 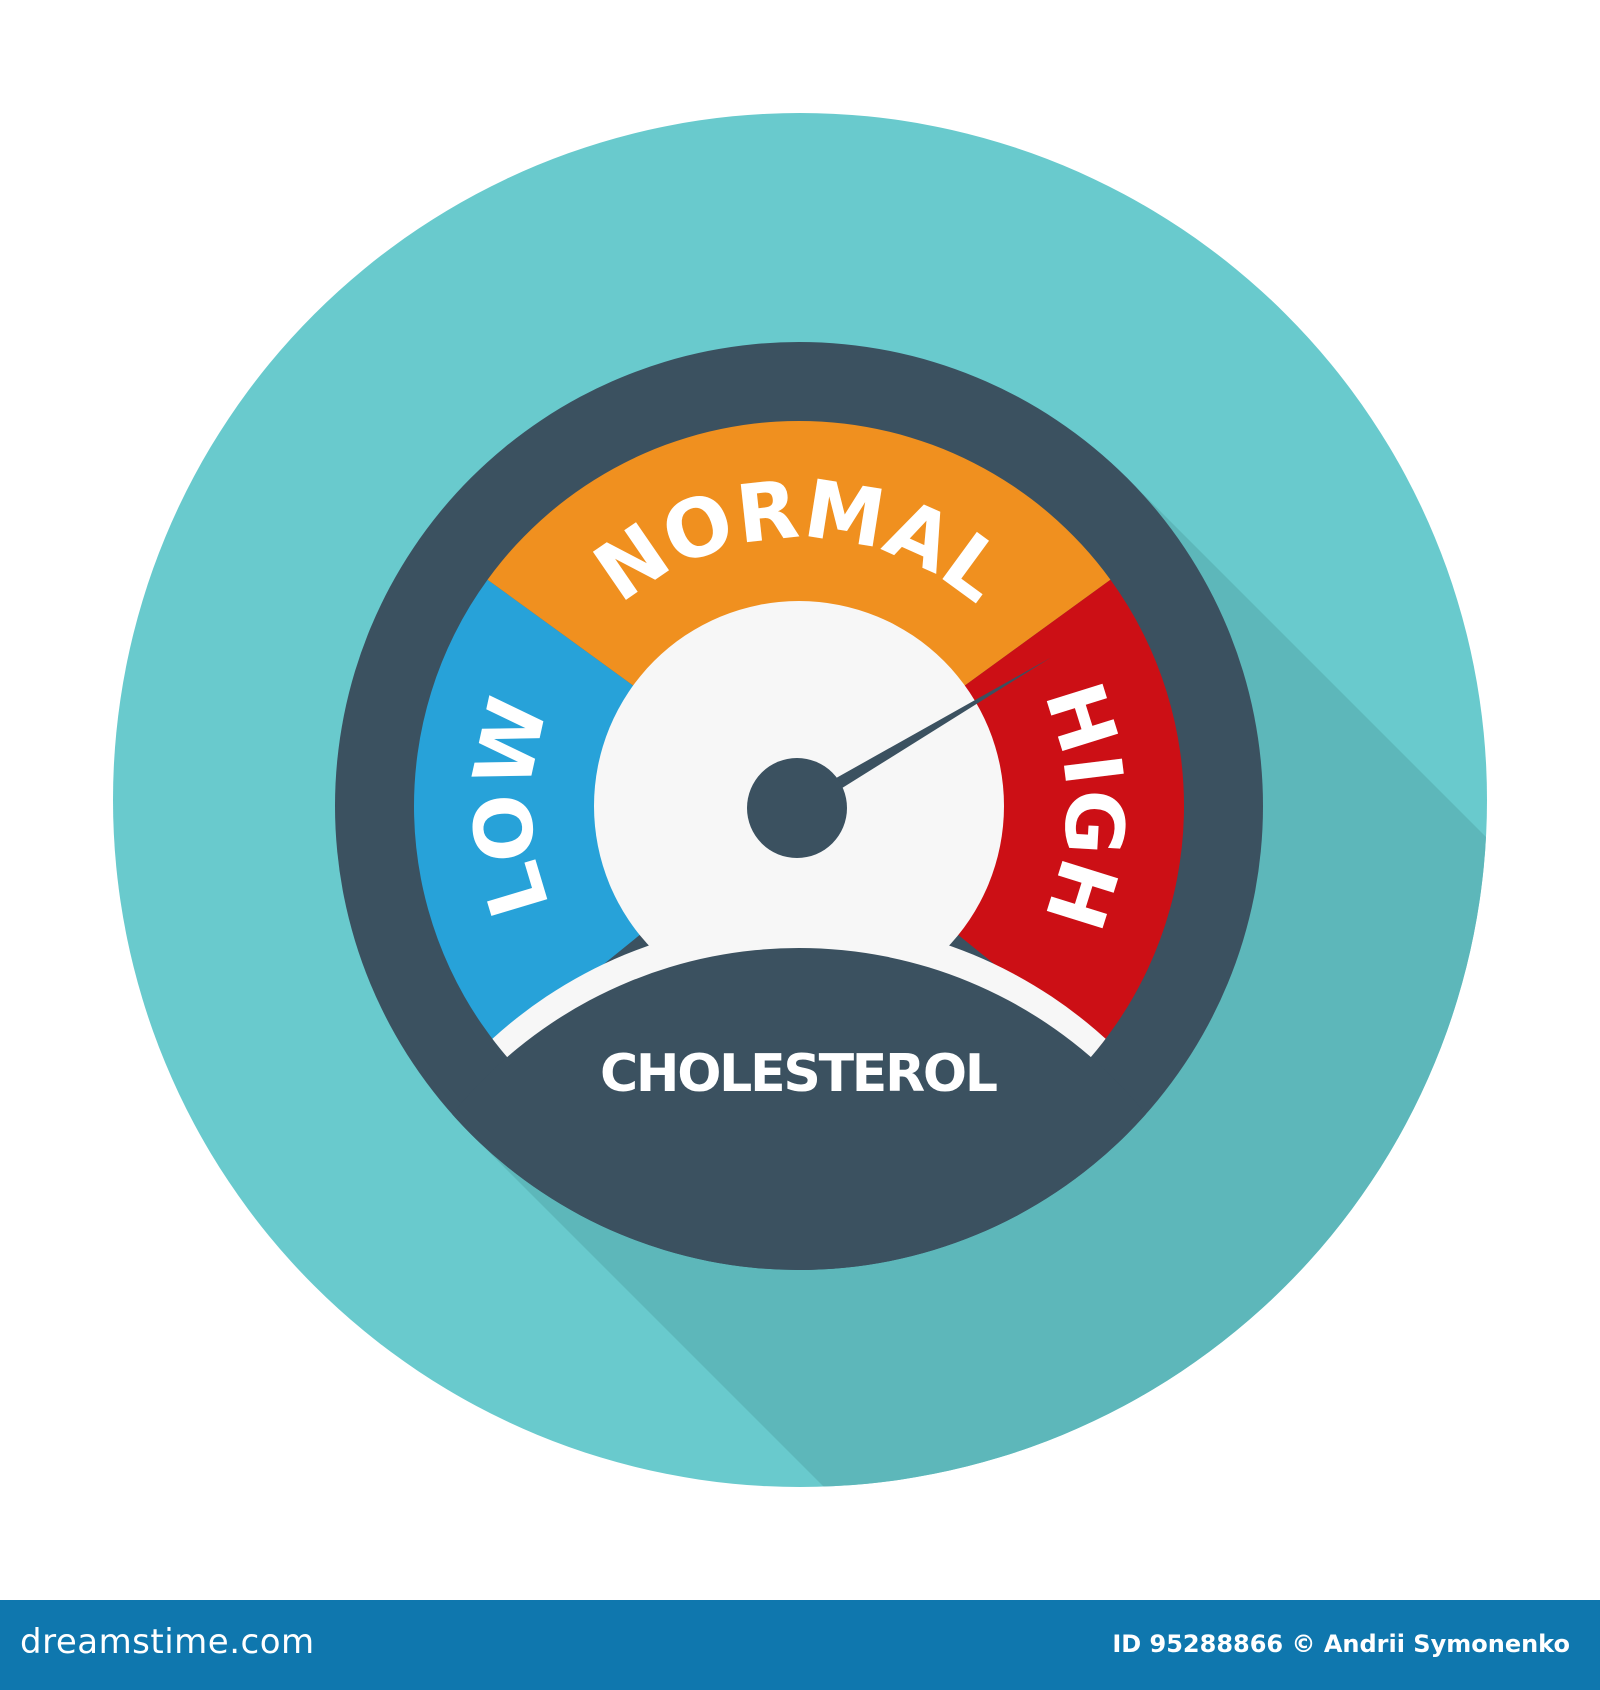 I want to click on gauge-title: CHOLESTEROL, so click(x=799, y=1074).